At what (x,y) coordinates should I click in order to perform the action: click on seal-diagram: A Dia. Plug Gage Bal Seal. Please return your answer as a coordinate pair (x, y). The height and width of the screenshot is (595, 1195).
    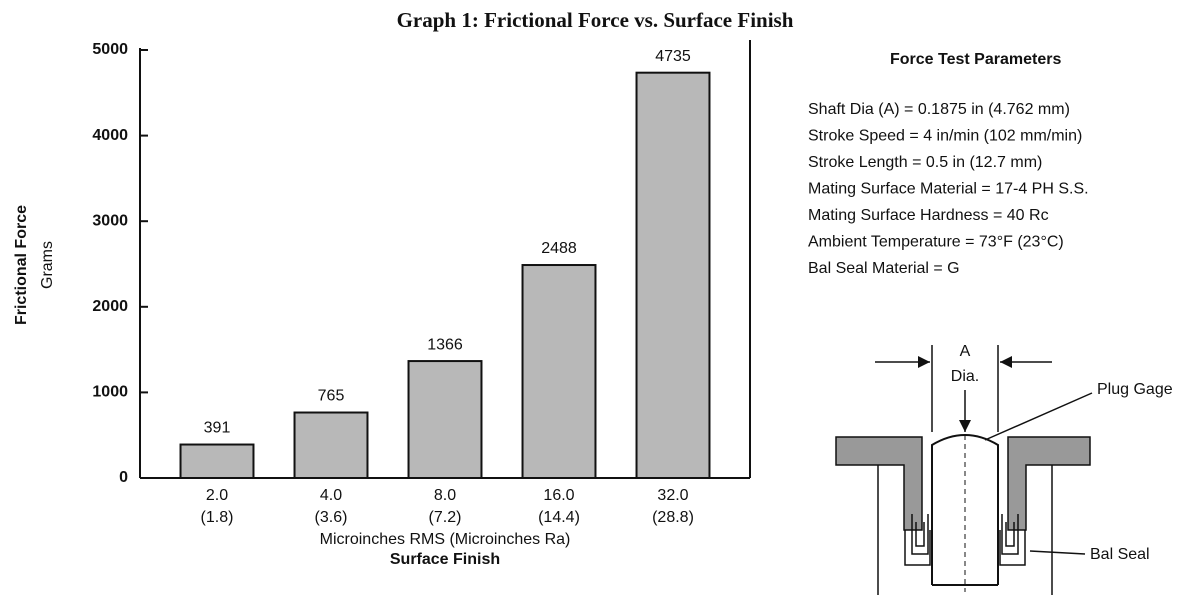
    Looking at the image, I should click on (1004, 467).